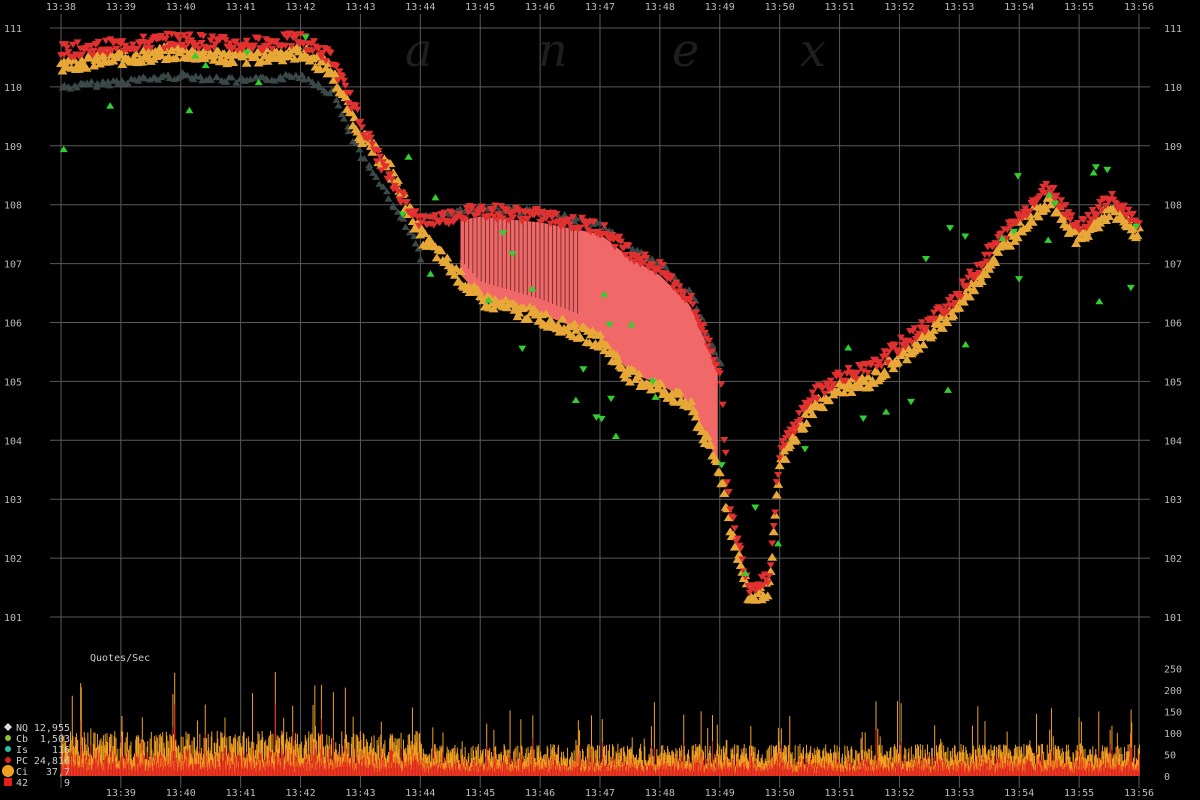 The width and height of the screenshot is (1200, 800). Describe the element at coordinates (181, 7) in the screenshot. I see `x-tick-label: 13:40` at that location.